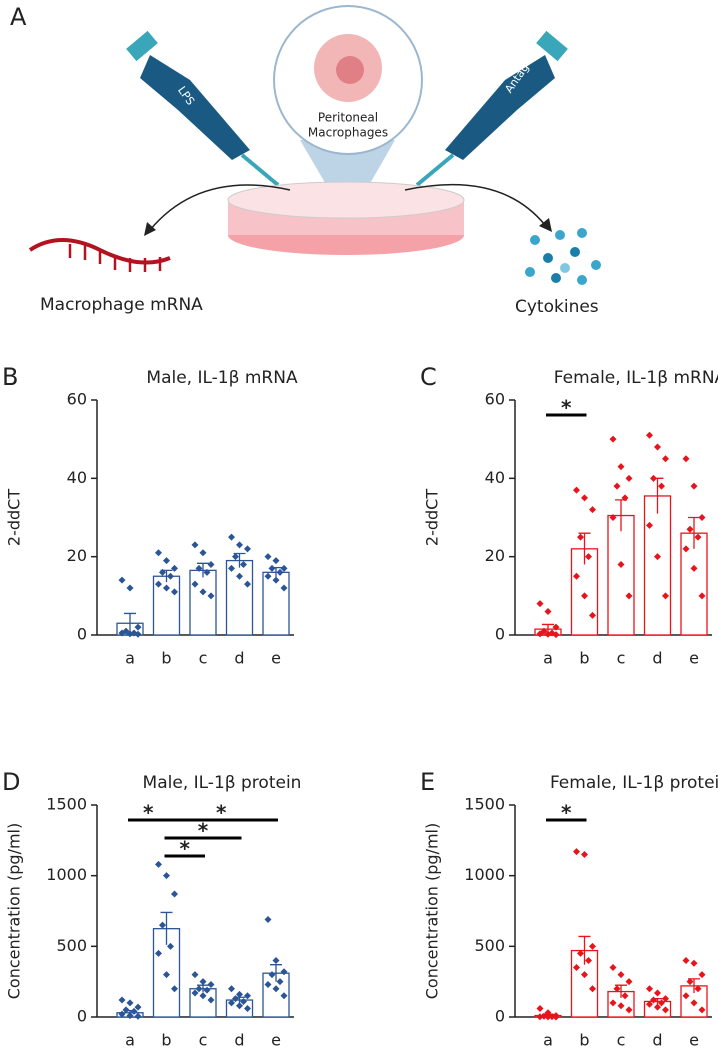 The width and height of the screenshot is (718, 1050). What do you see at coordinates (584, 658) in the screenshot?
I see `x-tick-label: b` at bounding box center [584, 658].